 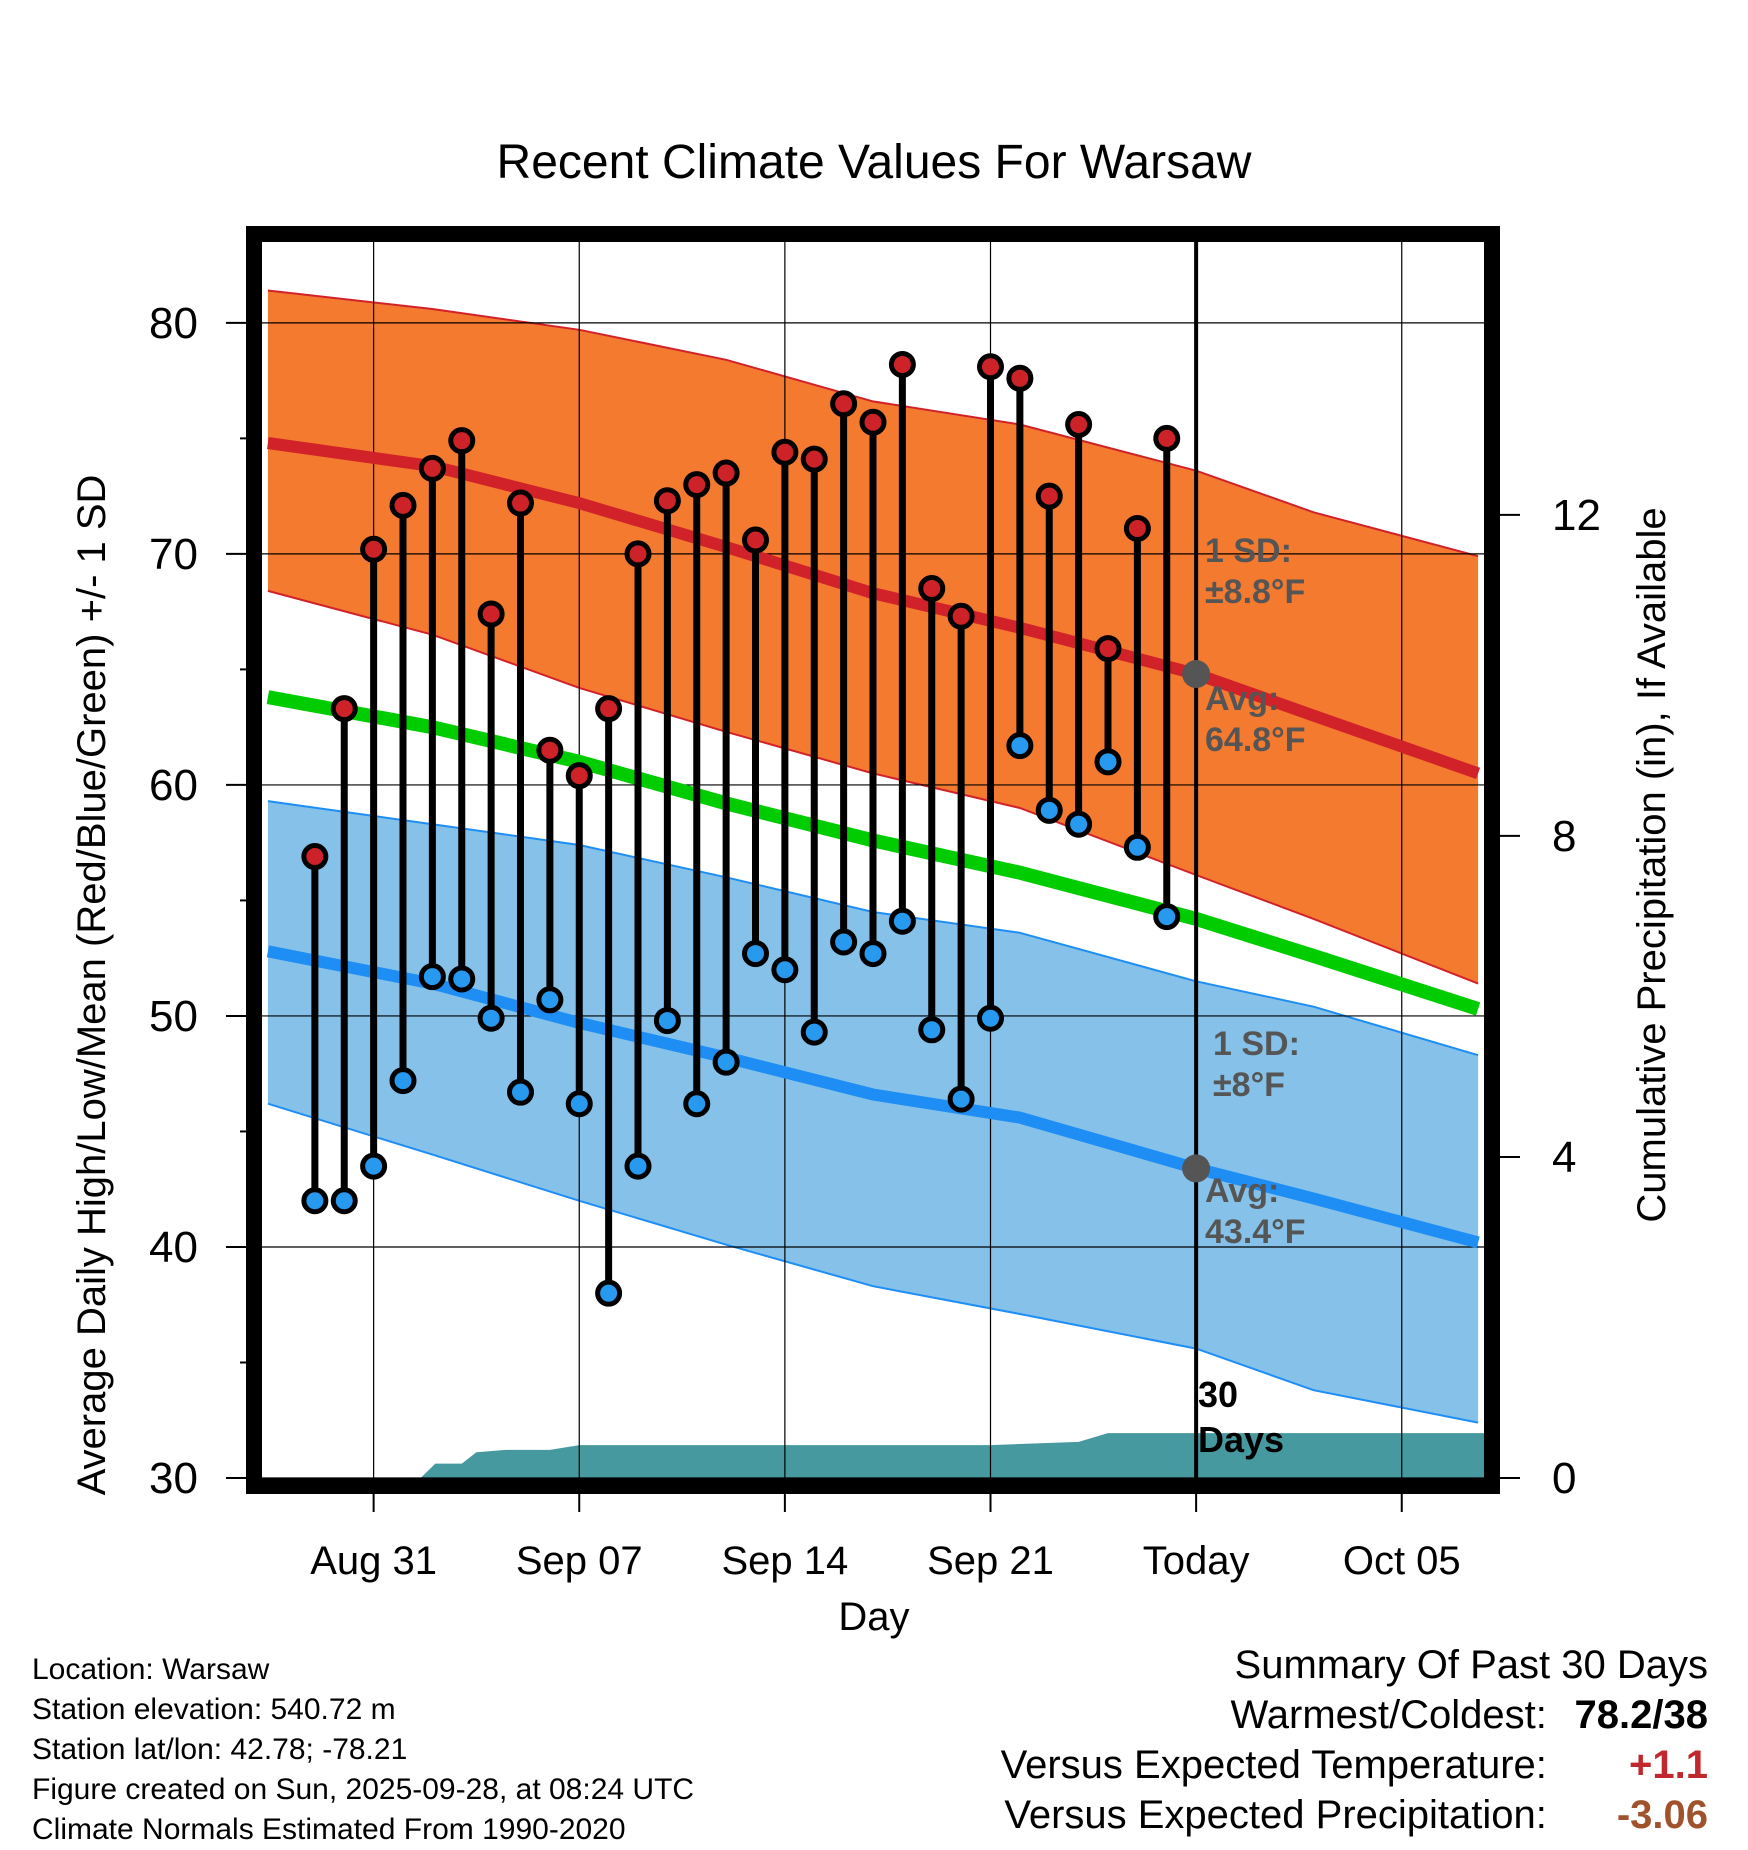 I want to click on low-avg-label: Avg:, so click(x=1242, y=1191).